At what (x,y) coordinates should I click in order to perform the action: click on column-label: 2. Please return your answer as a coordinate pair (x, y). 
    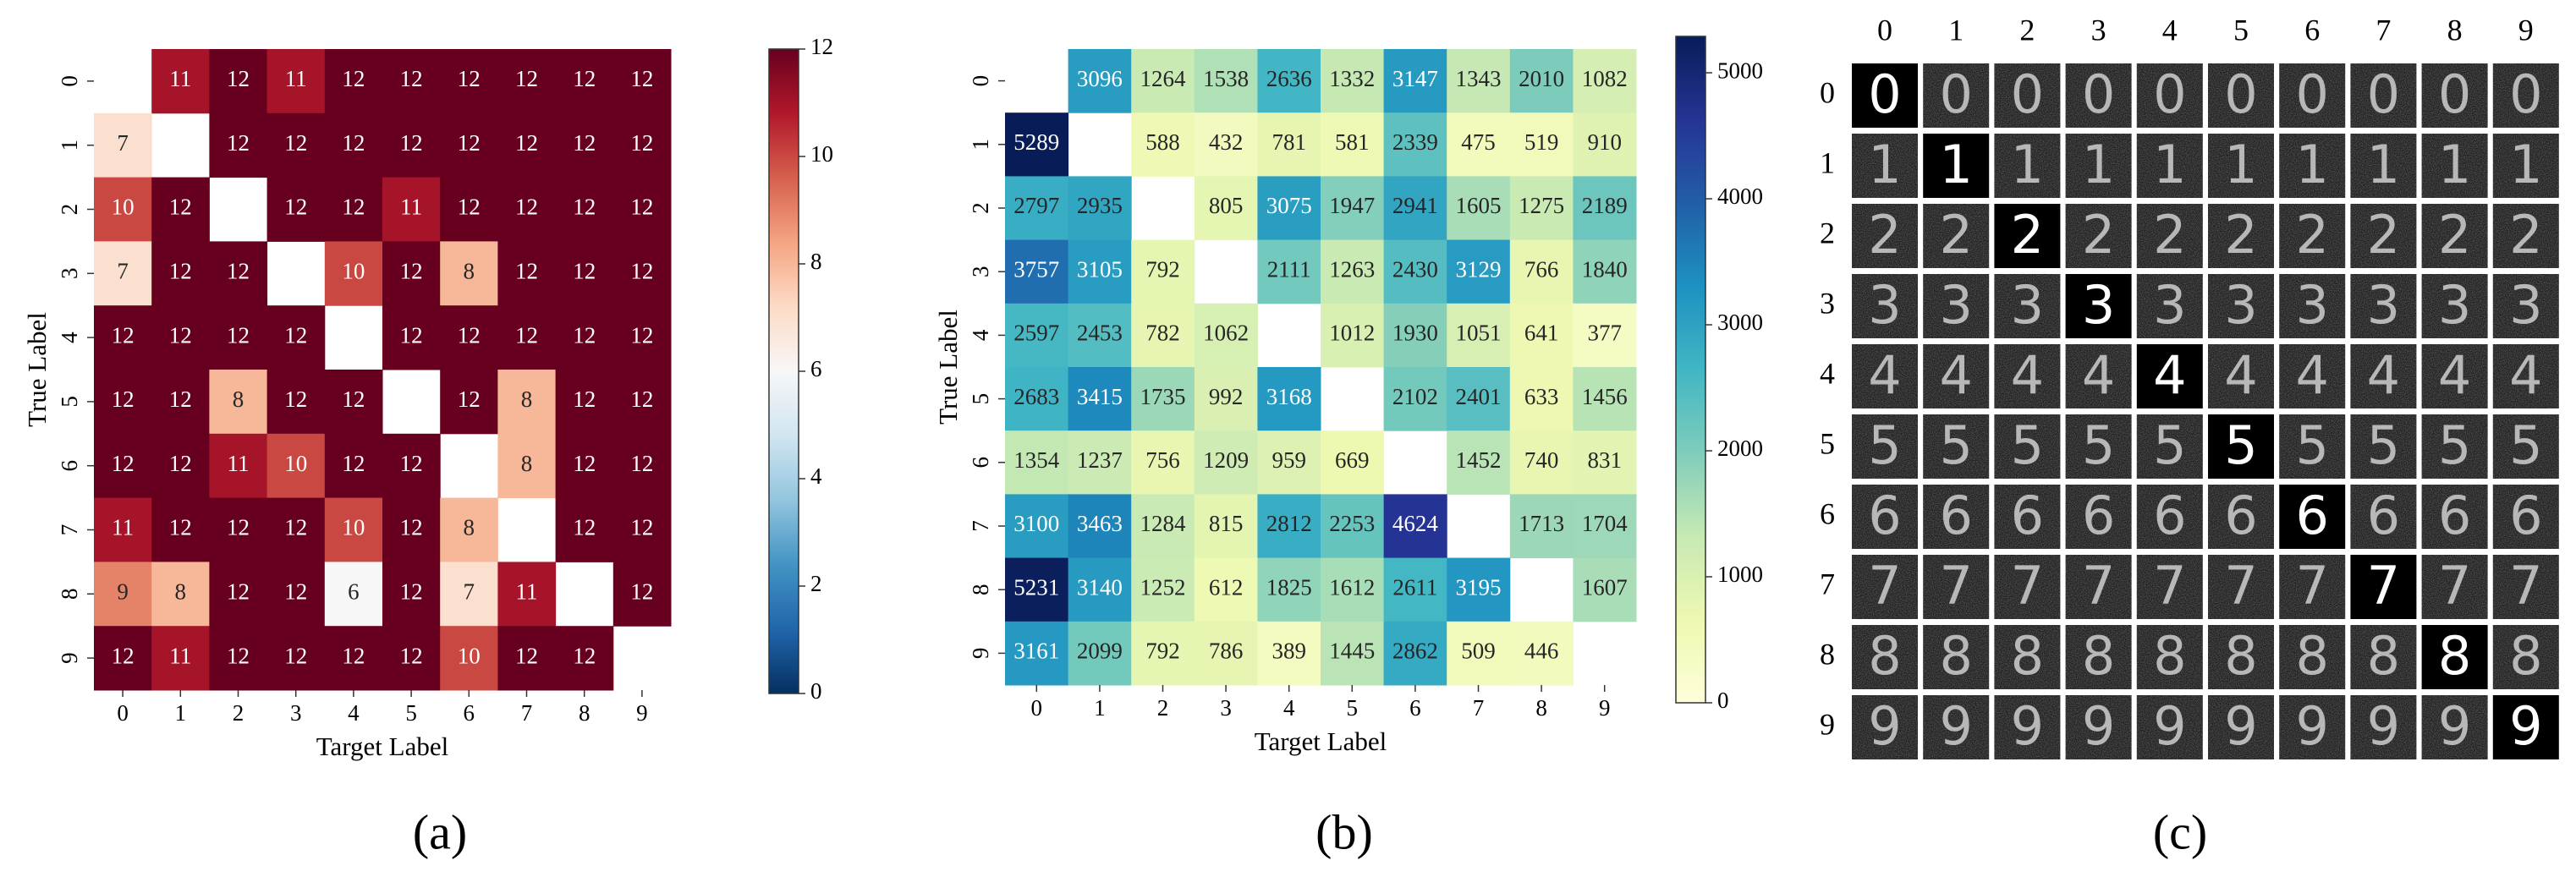
    Looking at the image, I should click on (2027, 30).